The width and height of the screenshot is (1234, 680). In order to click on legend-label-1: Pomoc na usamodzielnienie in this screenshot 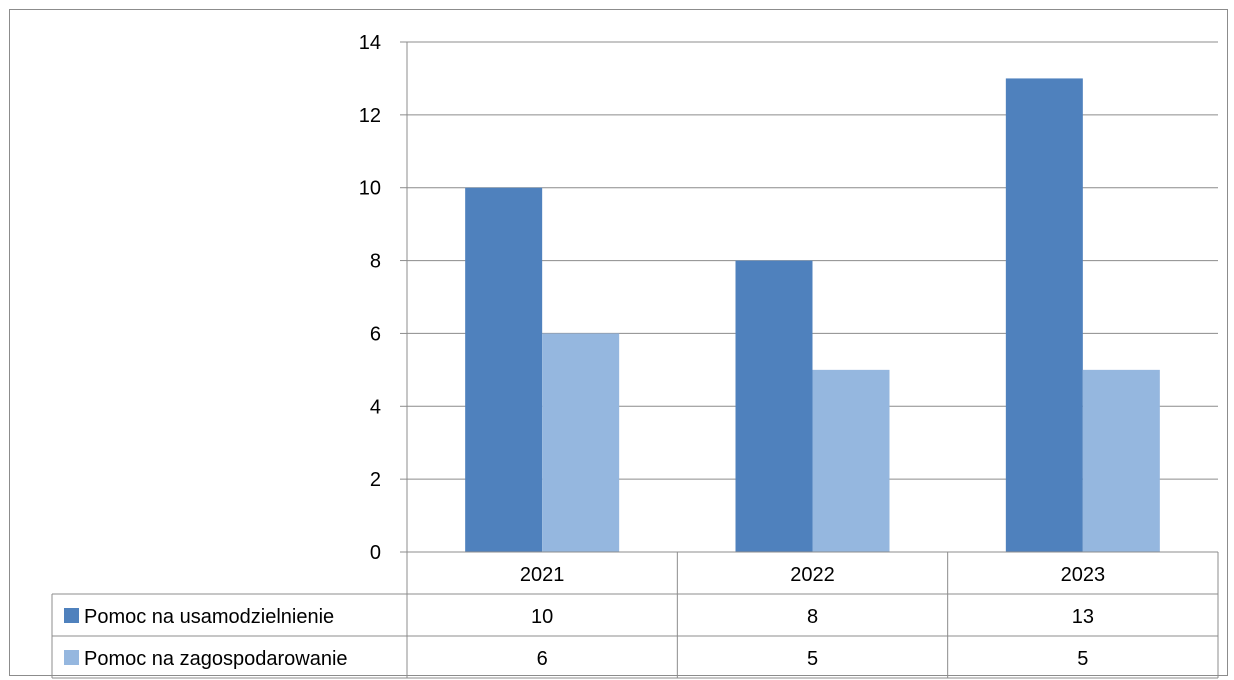, I will do `click(209, 617)`.